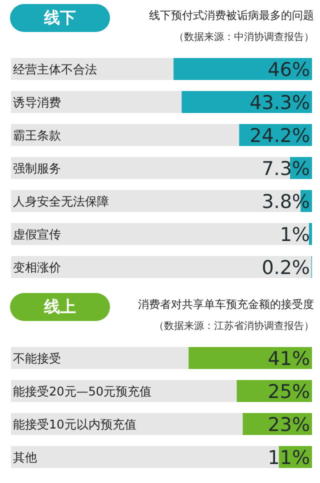  I want to click on y-tick-label: 经营主体不合法, so click(55, 69).